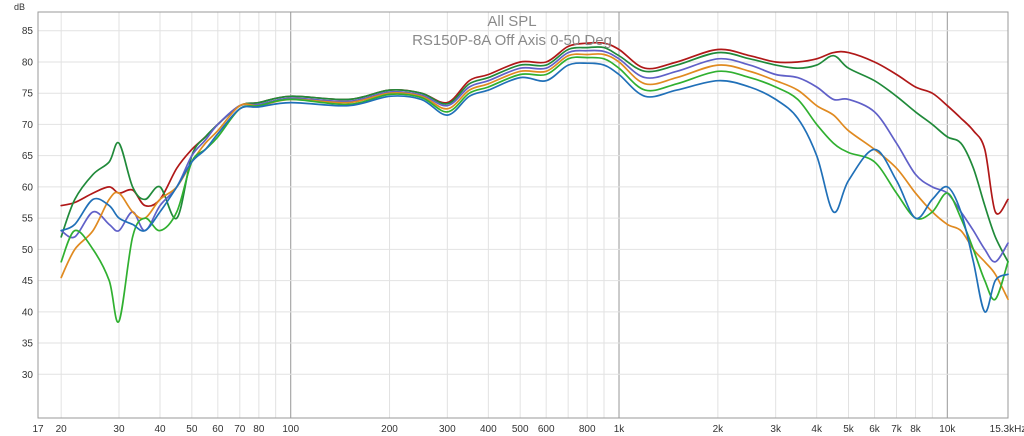 The width and height of the screenshot is (1024, 436). What do you see at coordinates (897, 429) in the screenshot?
I see `x-tick-label: 7k` at bounding box center [897, 429].